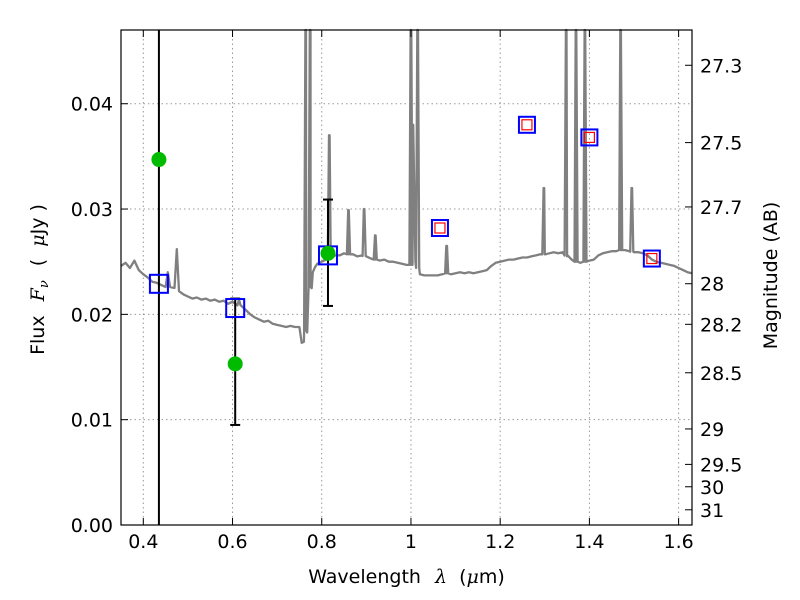 This screenshot has width=800, height=600. I want to click on y2-tick-label: 27.7, so click(721, 208).